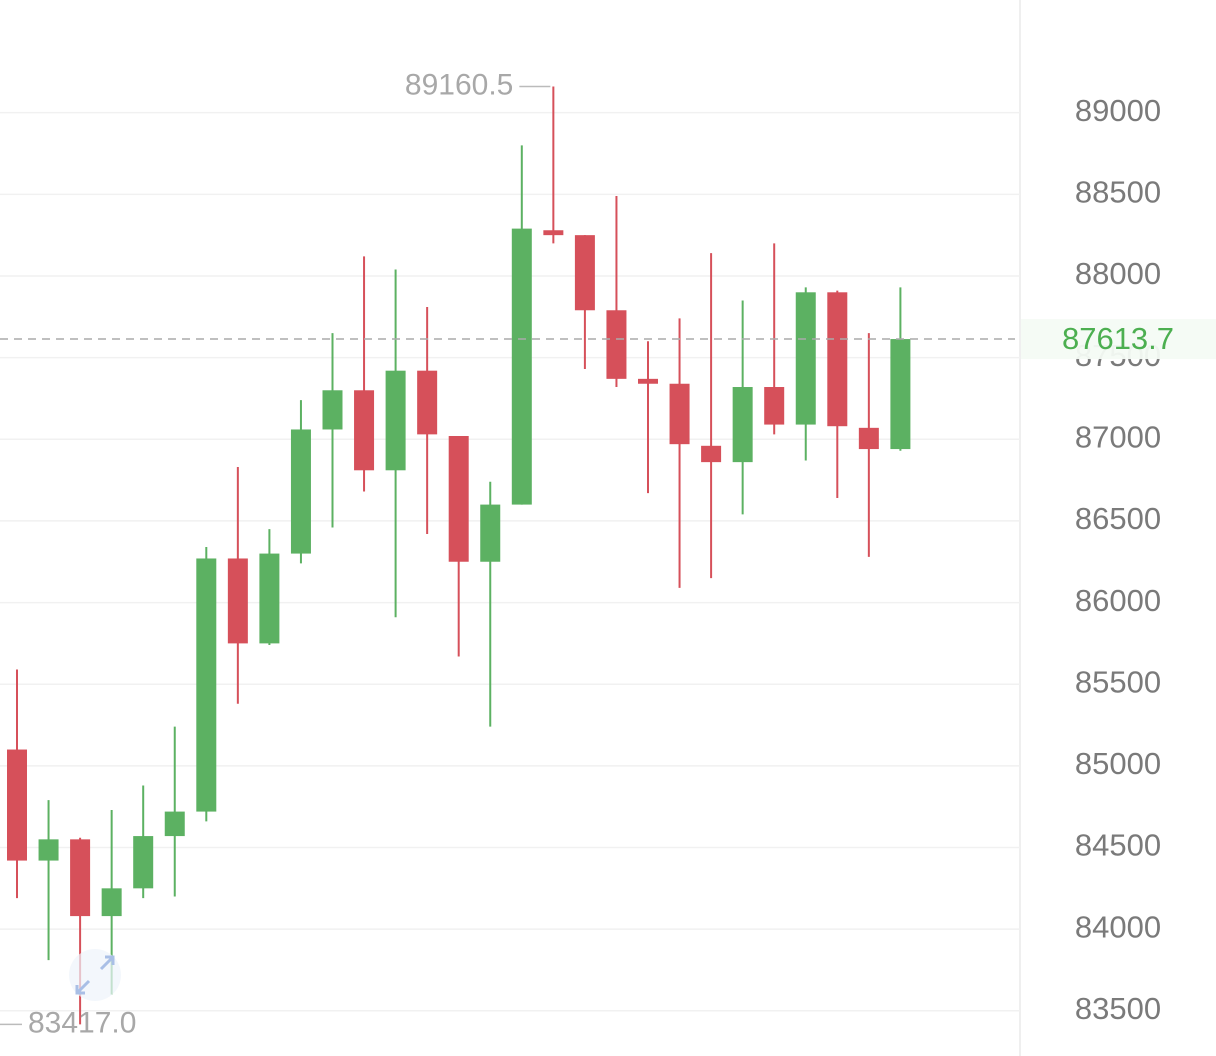 Image resolution: width=1216 pixels, height=1056 pixels. What do you see at coordinates (459, 84) in the screenshot?
I see `high-marker-label: 89160.5` at bounding box center [459, 84].